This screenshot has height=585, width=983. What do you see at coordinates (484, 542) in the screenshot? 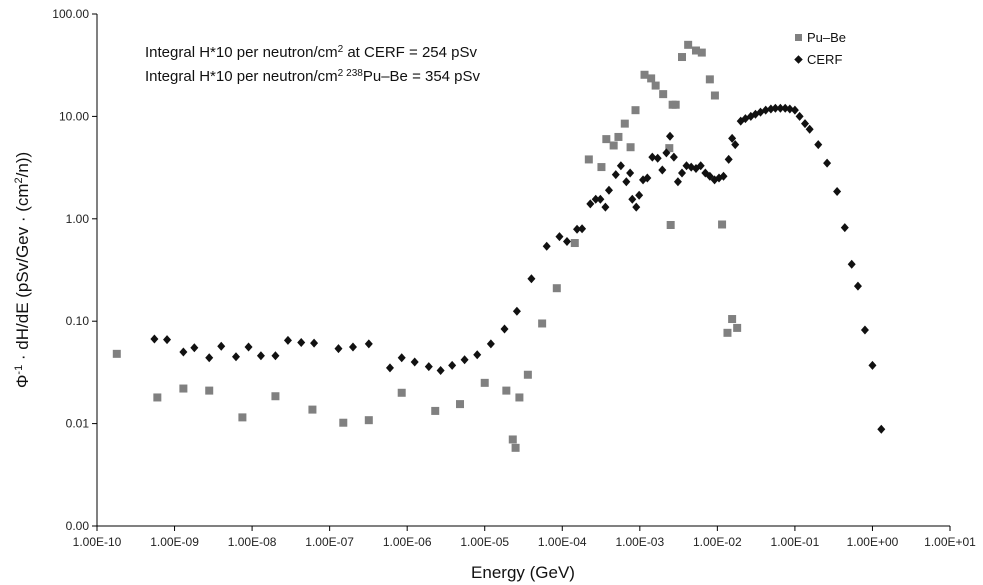
I see `x-tick-label: 1.00E-05` at bounding box center [484, 542].